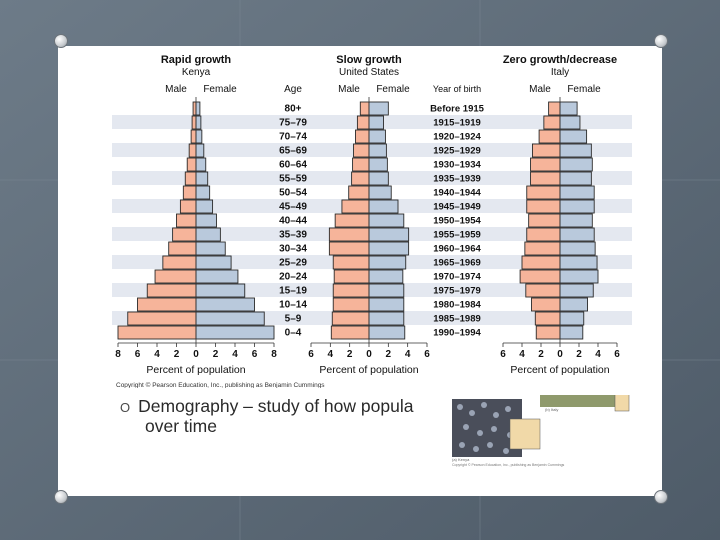 The image size is (720, 540). I want to click on pyramid-title: Slow growth, so click(369, 60).